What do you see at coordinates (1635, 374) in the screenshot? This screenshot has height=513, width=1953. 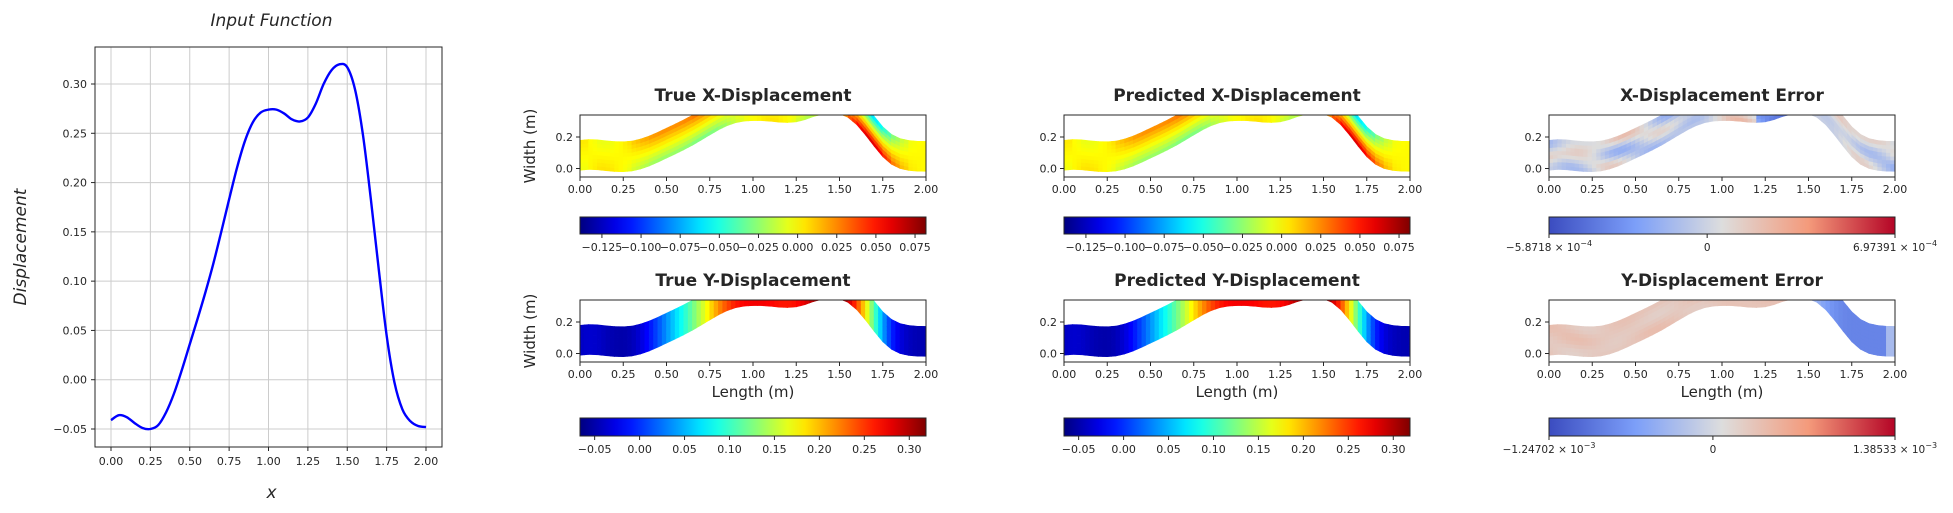 I see `x-tick-label: 0.50` at bounding box center [1635, 374].